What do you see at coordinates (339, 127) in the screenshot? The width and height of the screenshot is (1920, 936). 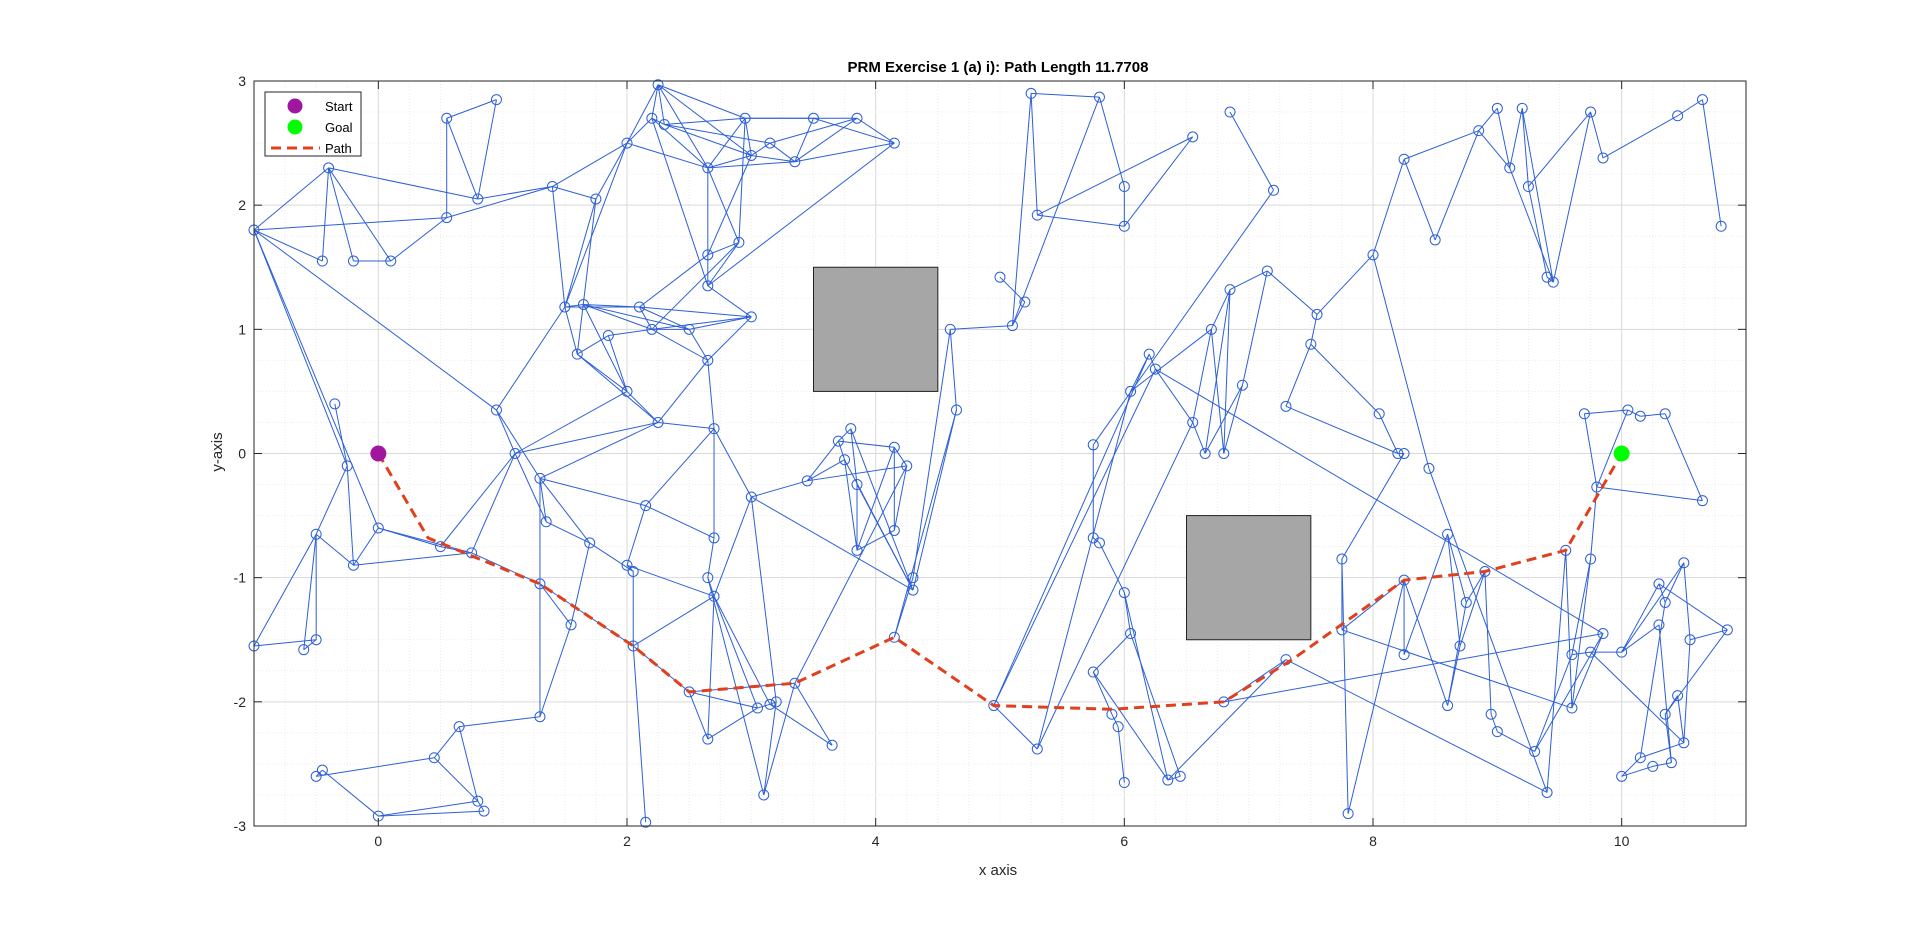 I see `legend-label-goal: Goal` at bounding box center [339, 127].